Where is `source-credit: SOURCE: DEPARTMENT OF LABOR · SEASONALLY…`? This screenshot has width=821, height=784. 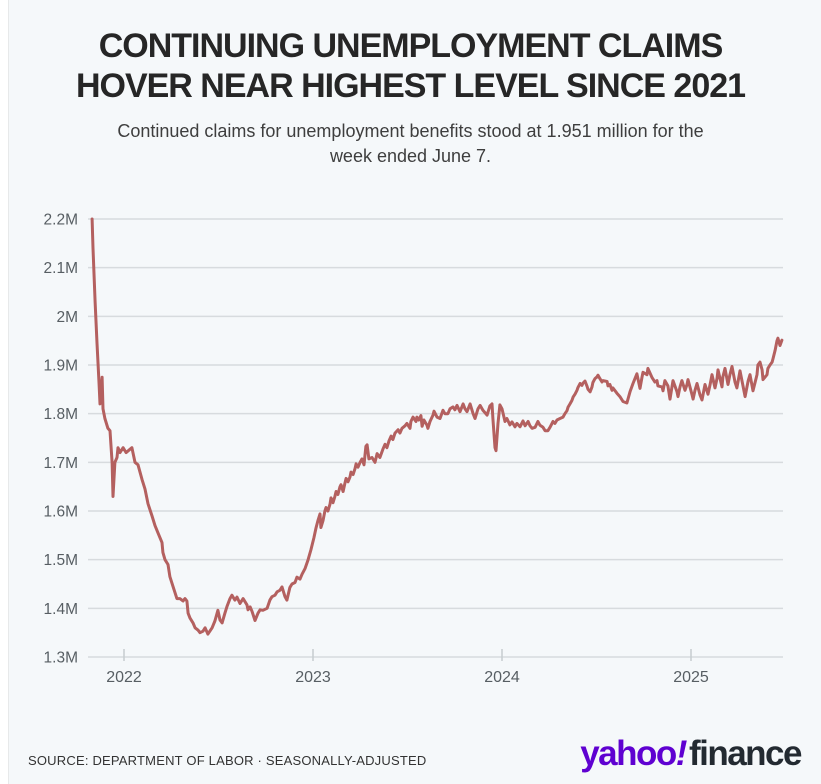 source-credit: SOURCE: DEPARTMENT OF LABOR · SEASONALLY… is located at coordinates (227, 760).